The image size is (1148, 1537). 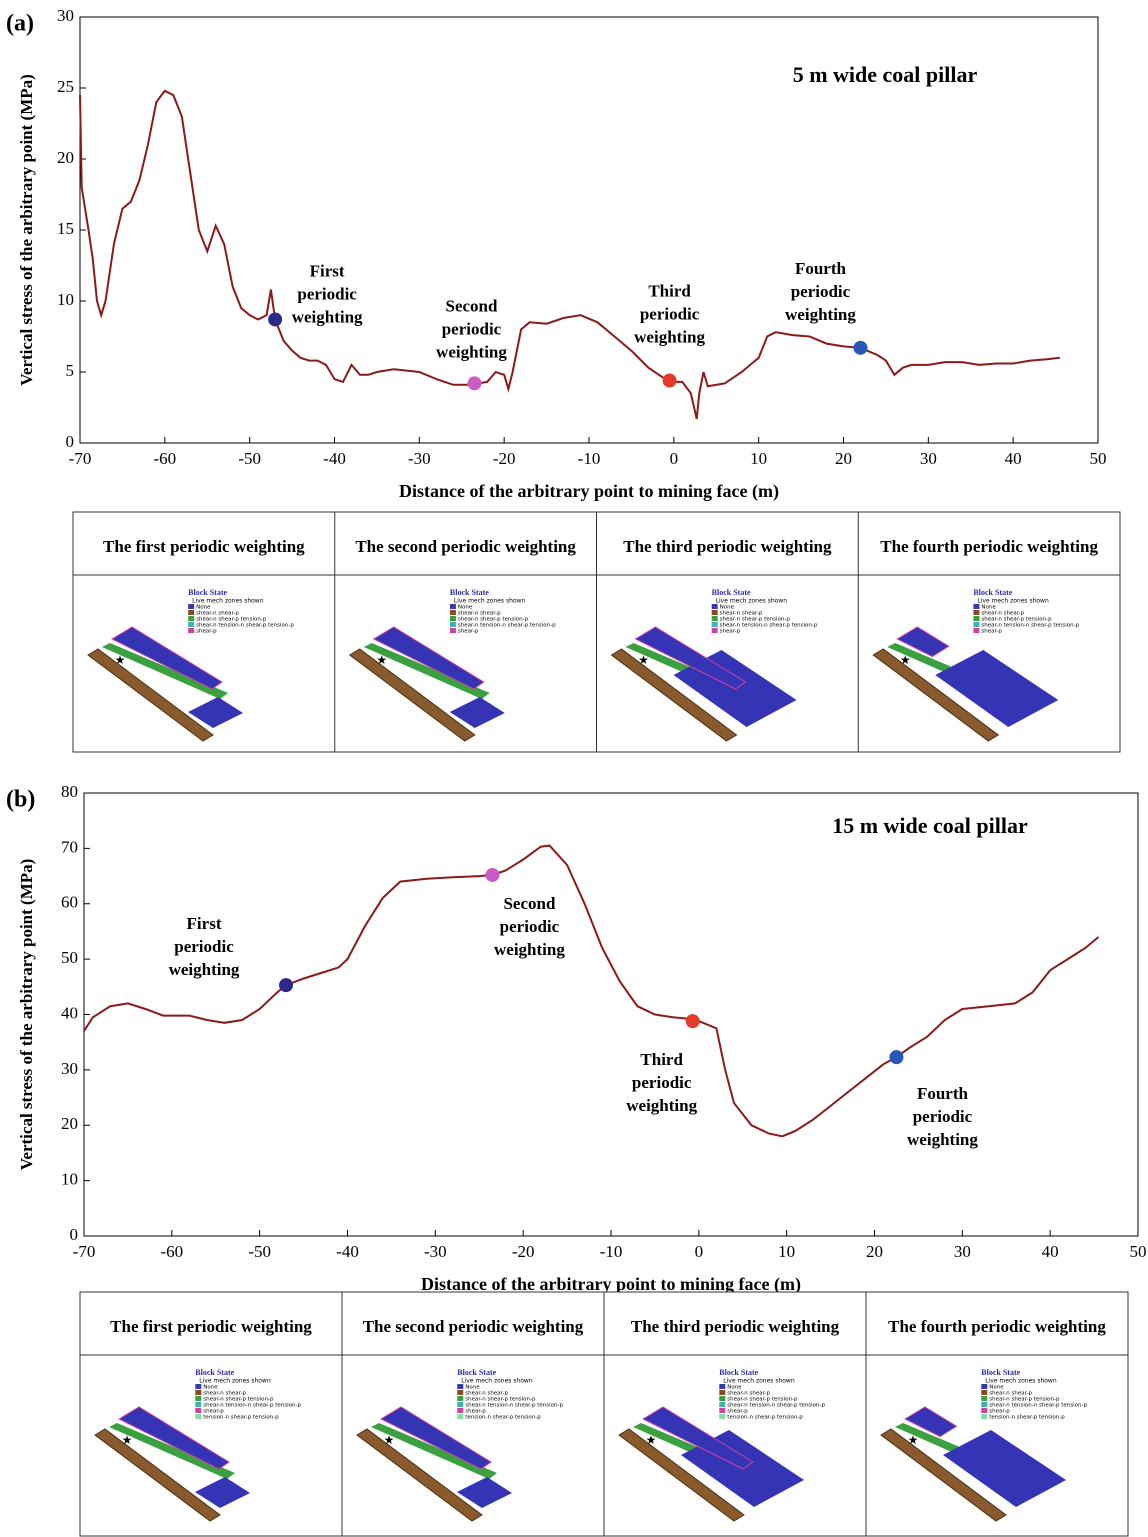 I want to click on y-tick-label: 50, so click(x=69, y=957).